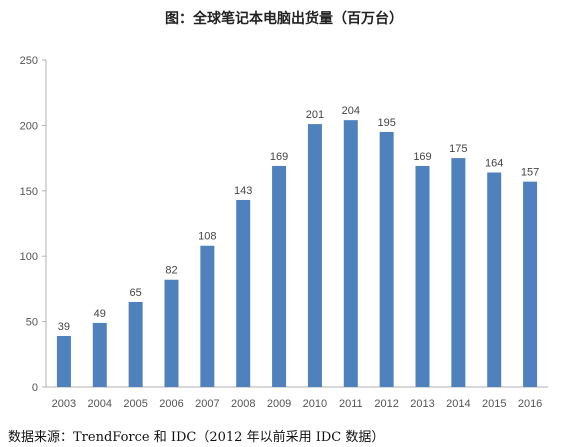  I want to click on y-tick-label: 150, so click(29, 192).